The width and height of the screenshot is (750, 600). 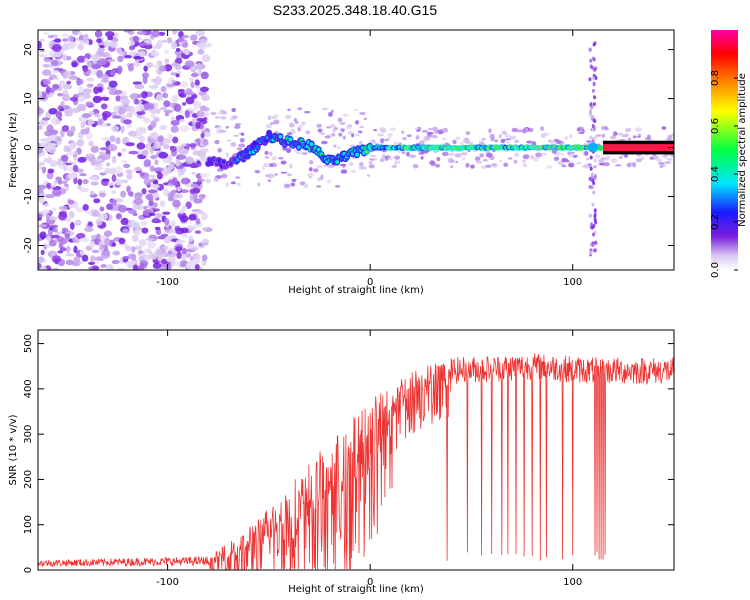 I want to click on y-tick-label: 500, so click(x=28, y=343).